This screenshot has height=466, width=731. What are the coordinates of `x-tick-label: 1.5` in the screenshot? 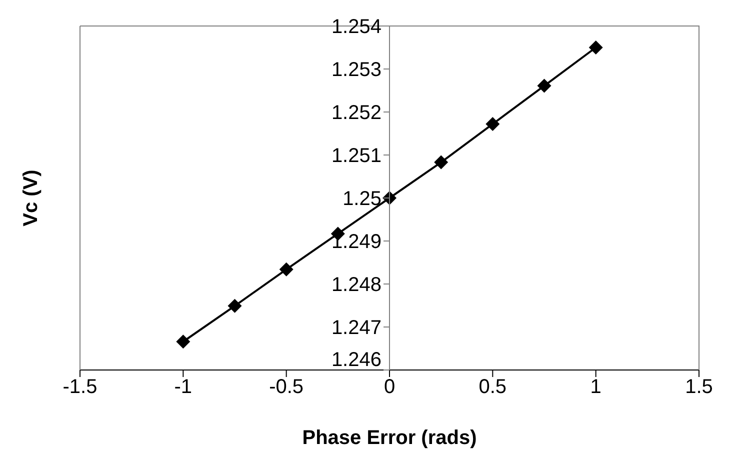 It's located at (699, 387).